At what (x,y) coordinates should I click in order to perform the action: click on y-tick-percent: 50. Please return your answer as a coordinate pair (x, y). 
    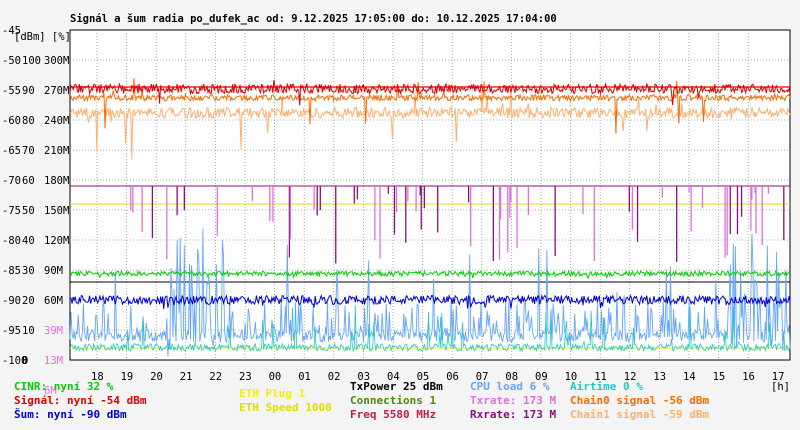
    Looking at the image, I should click on (28, 211).